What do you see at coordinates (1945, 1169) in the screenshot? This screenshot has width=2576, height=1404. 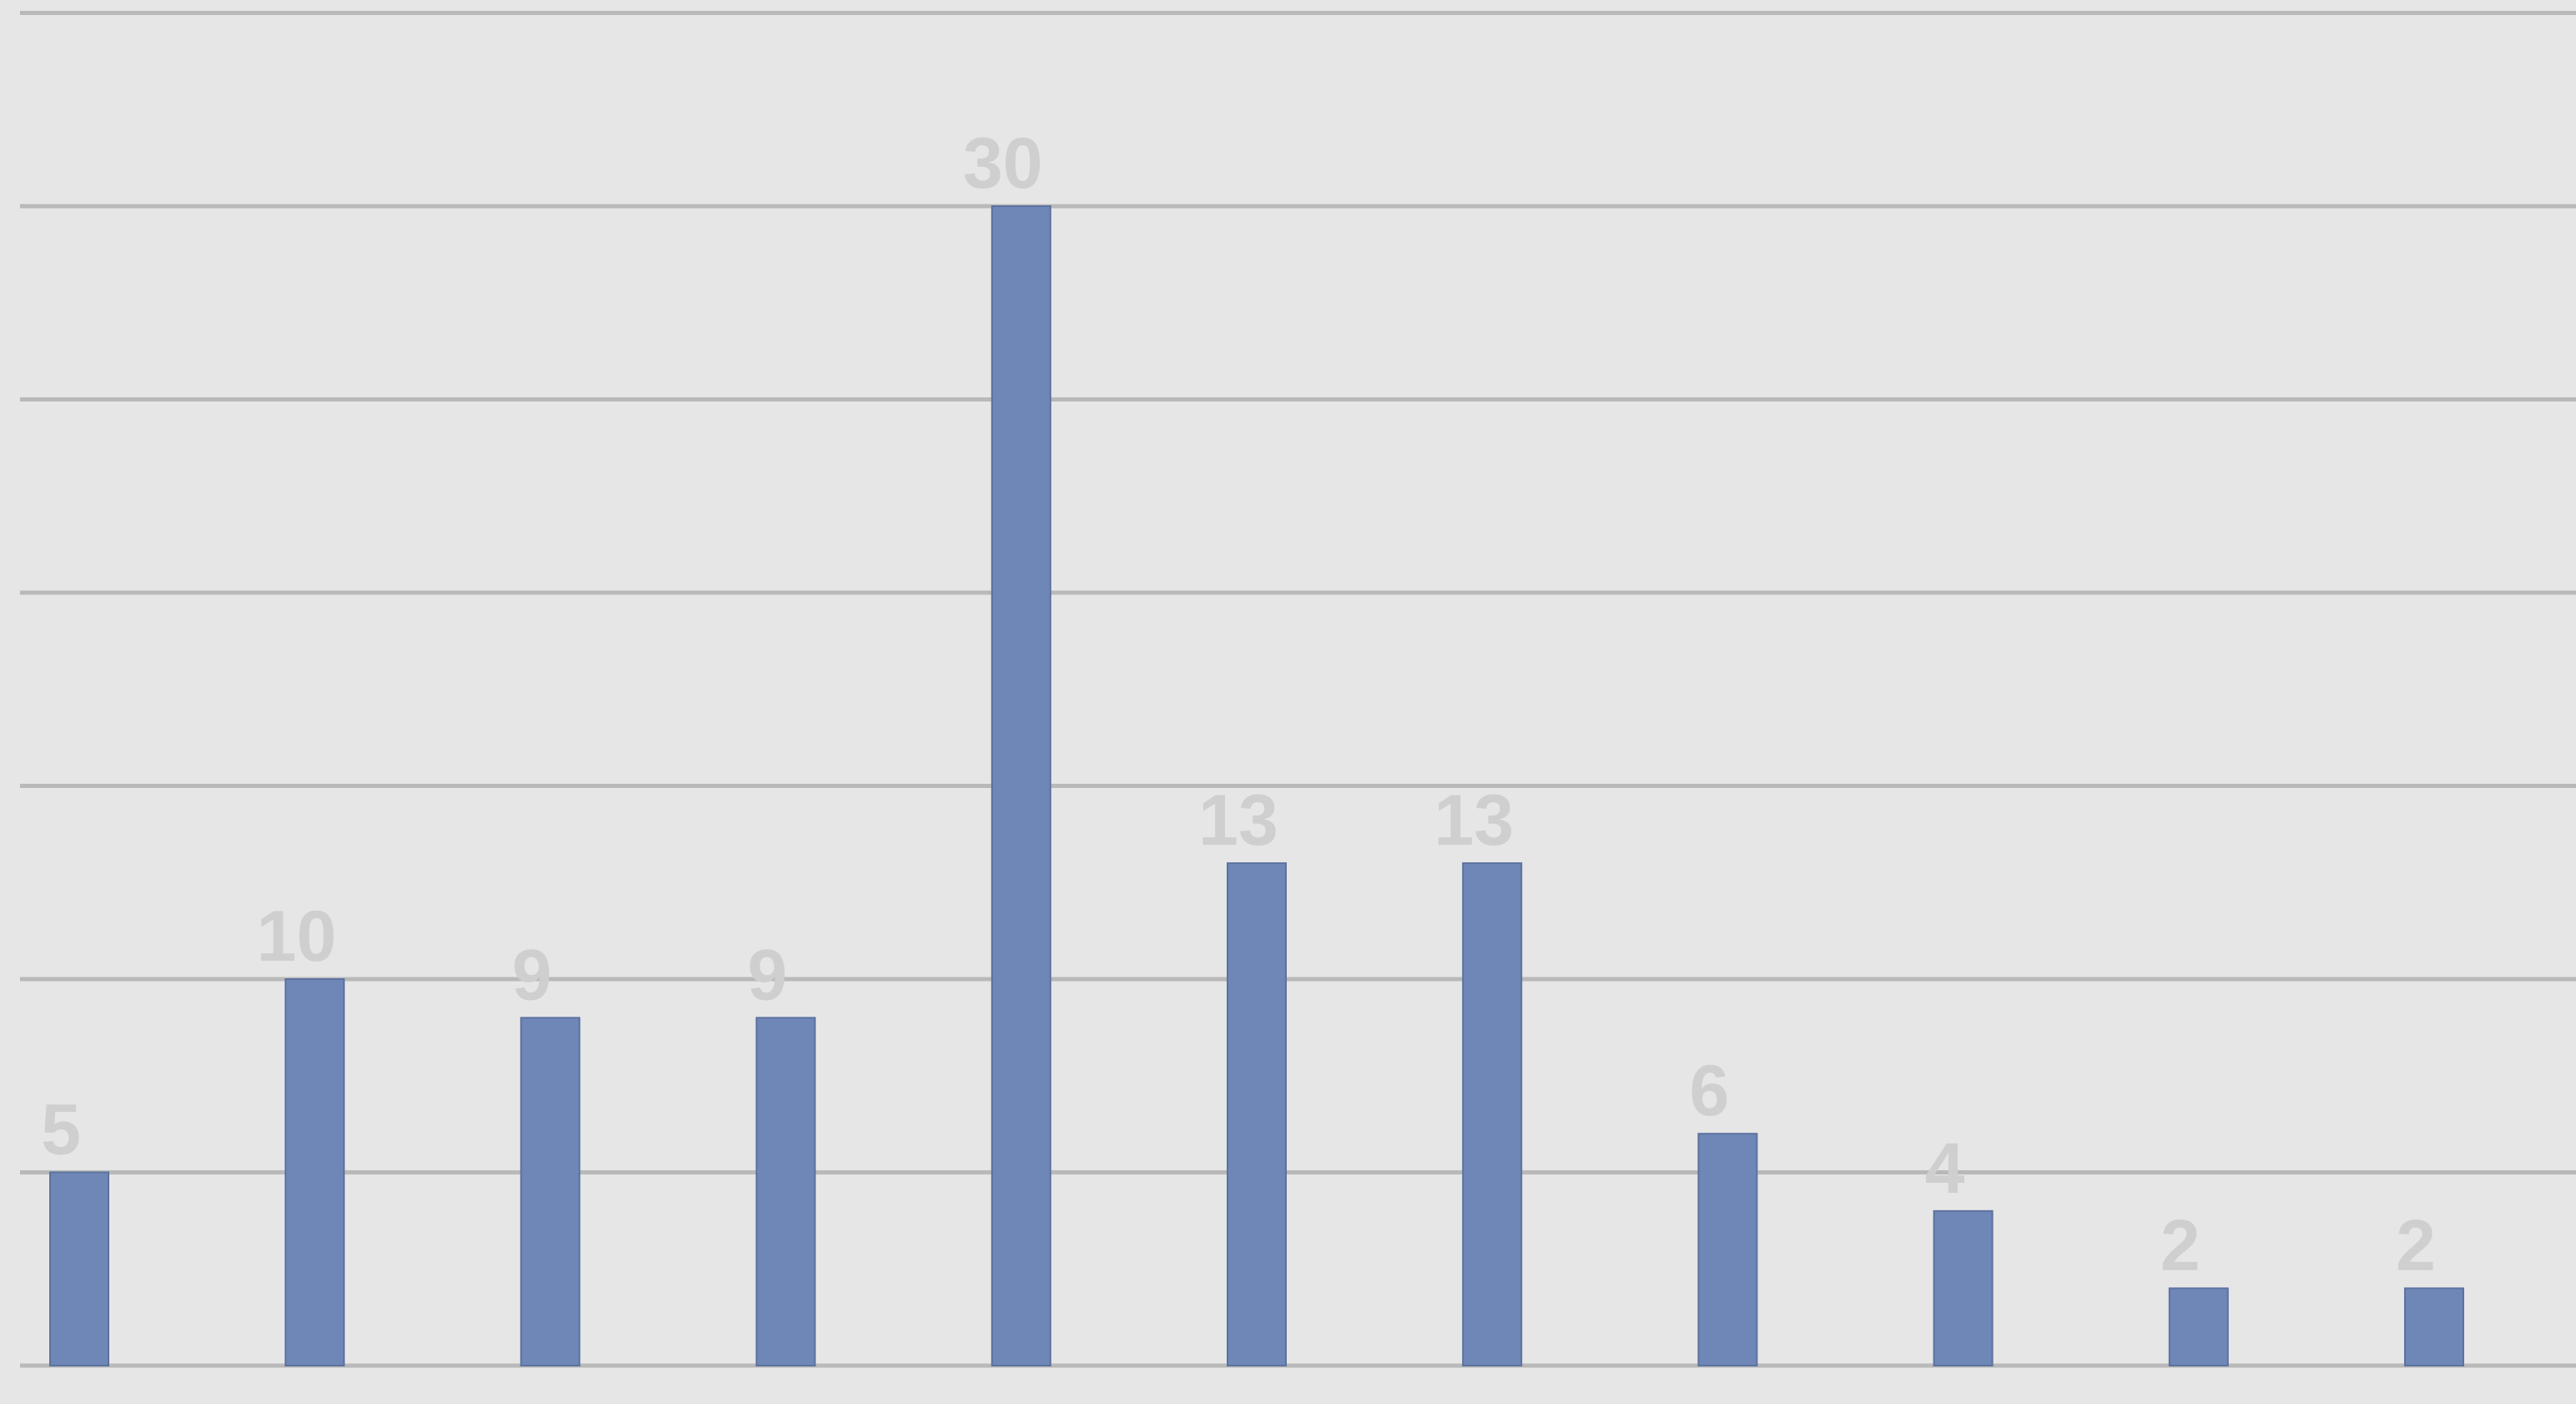 I see `data-label-9: 4` at bounding box center [1945, 1169].